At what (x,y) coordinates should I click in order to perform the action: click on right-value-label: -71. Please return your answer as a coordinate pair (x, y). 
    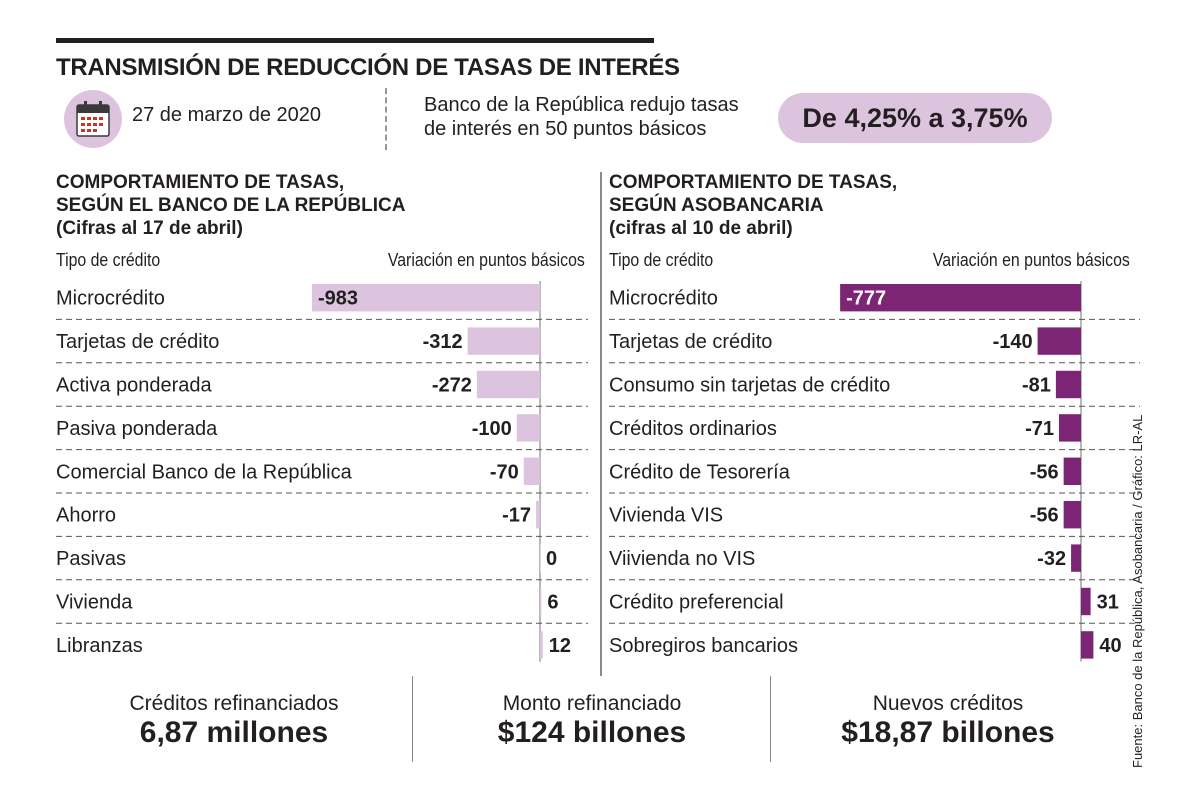
    Looking at the image, I should click on (1039, 429).